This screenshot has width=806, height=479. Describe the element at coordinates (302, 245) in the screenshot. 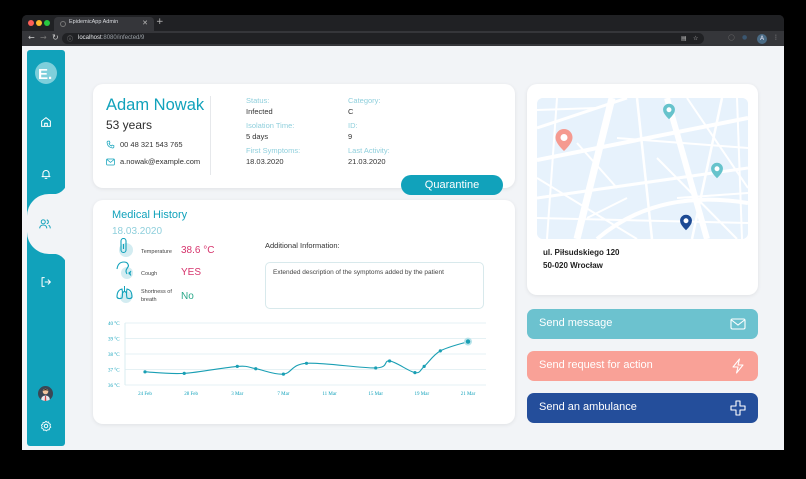

I see `additional-info-label: Additional Information:` at that location.